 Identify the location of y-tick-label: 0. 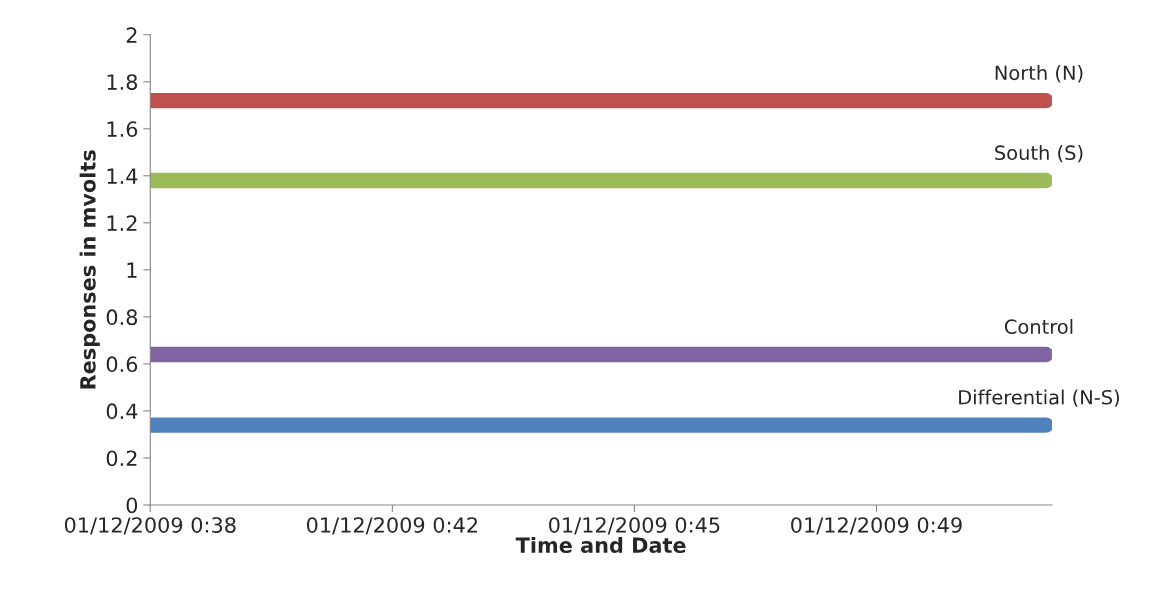
(132, 505).